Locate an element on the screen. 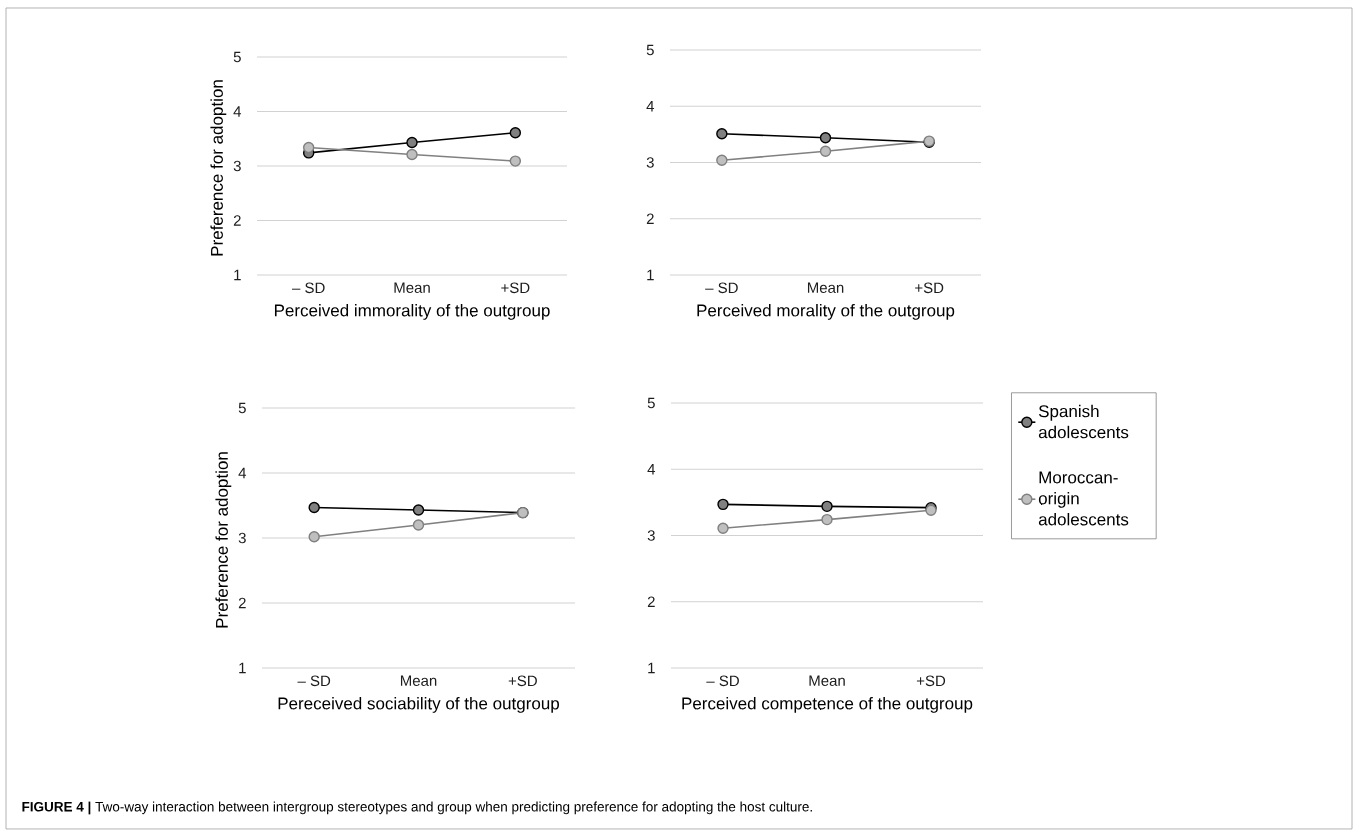  legend-label: Moroccan-origin adolescents is located at coordinates (1083, 498).